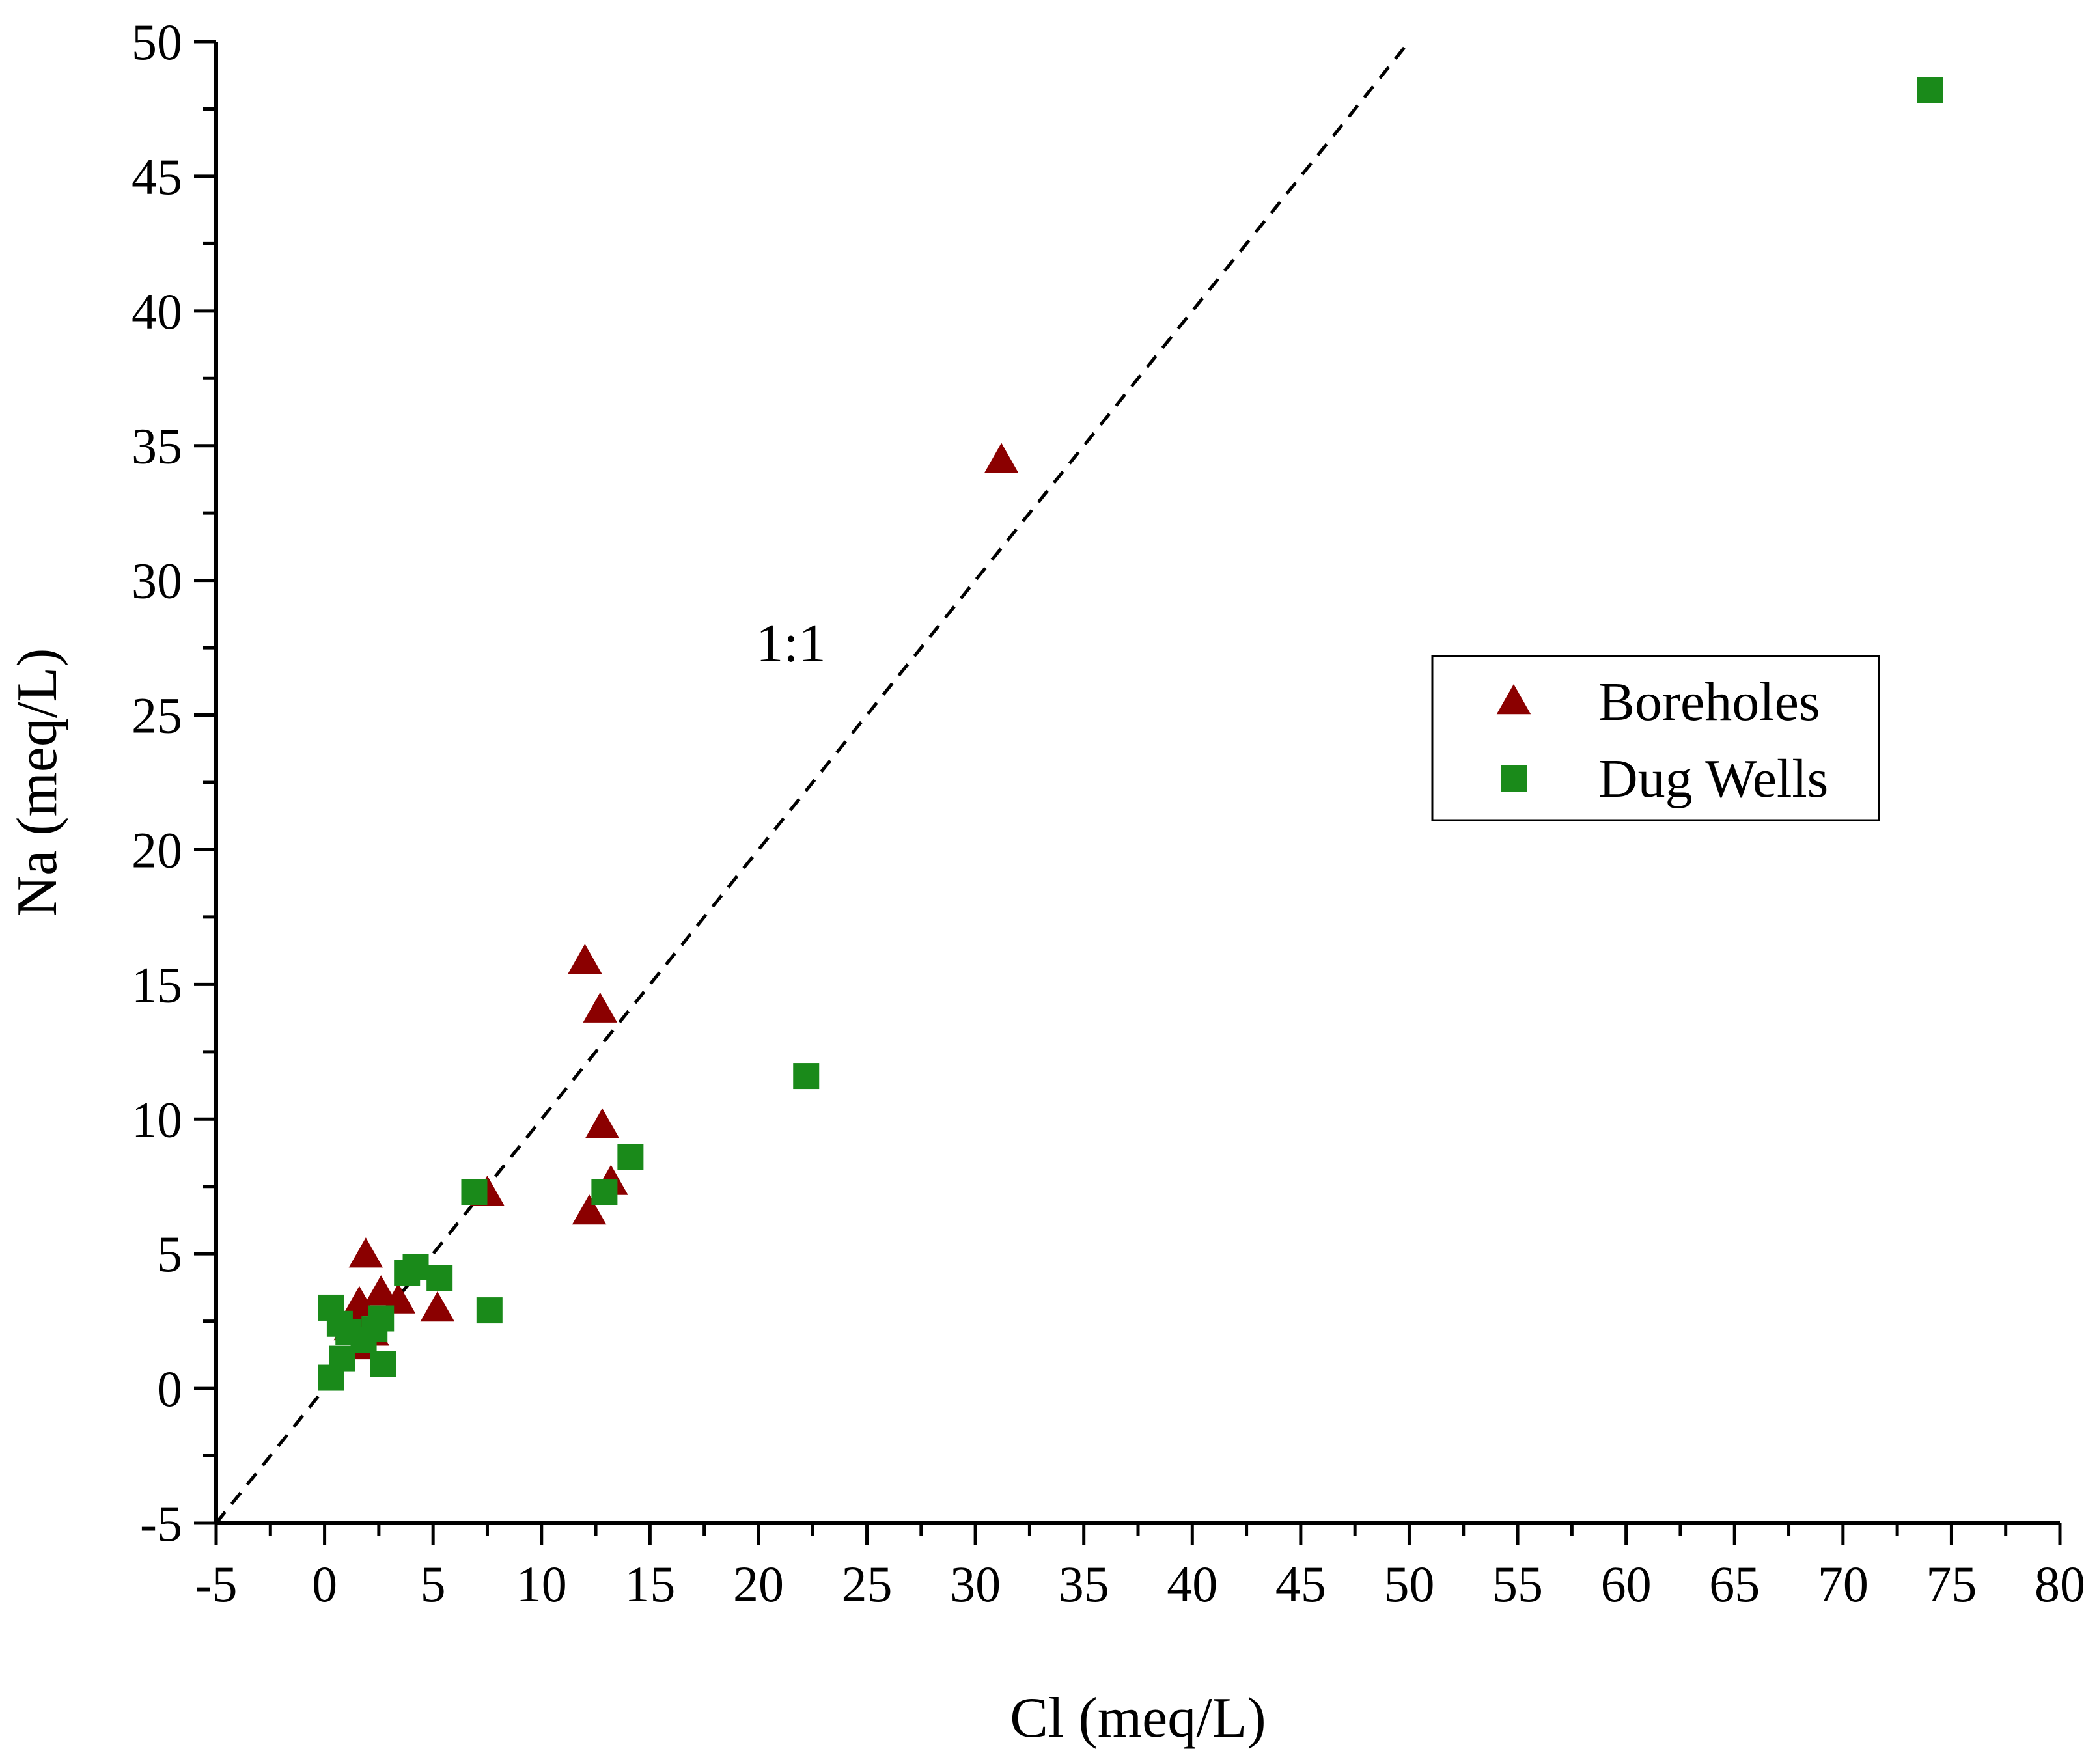 This screenshot has width=2099, height=1764. What do you see at coordinates (1713, 779) in the screenshot?
I see `legend-label-dug-wells: Dug Wells` at bounding box center [1713, 779].